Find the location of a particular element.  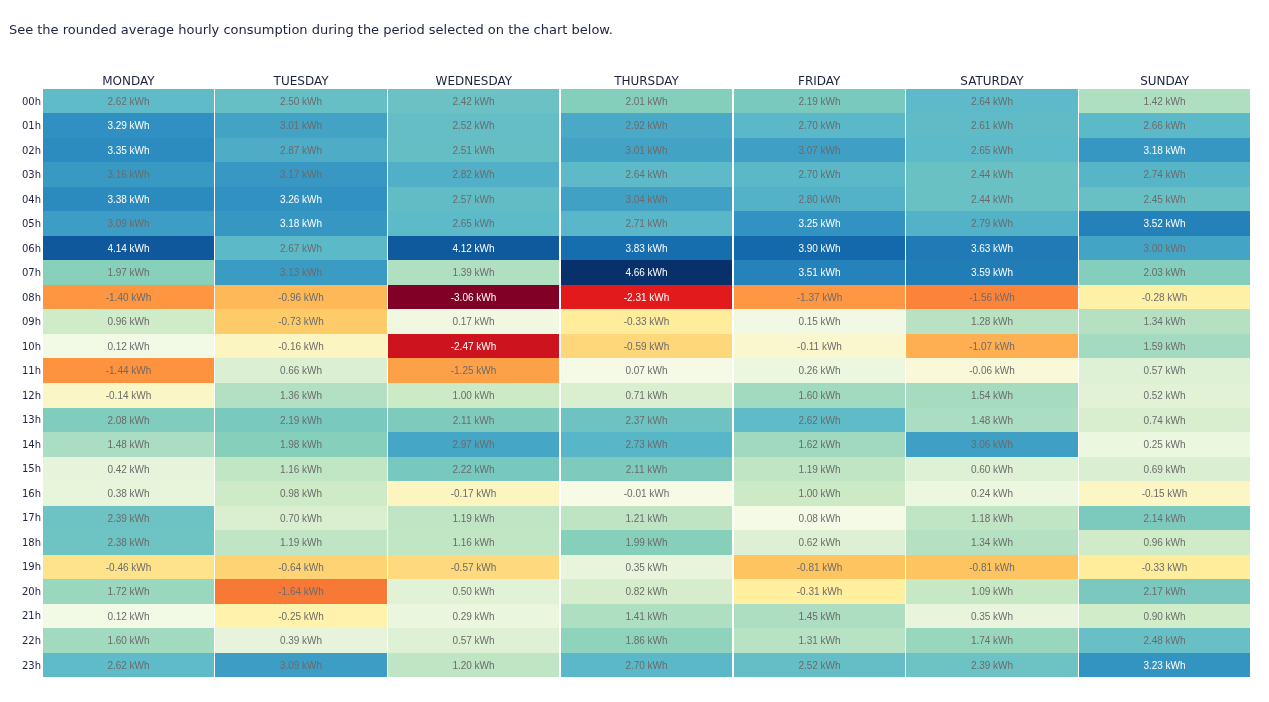

data-label: 2.80 kWh is located at coordinates (819, 199).